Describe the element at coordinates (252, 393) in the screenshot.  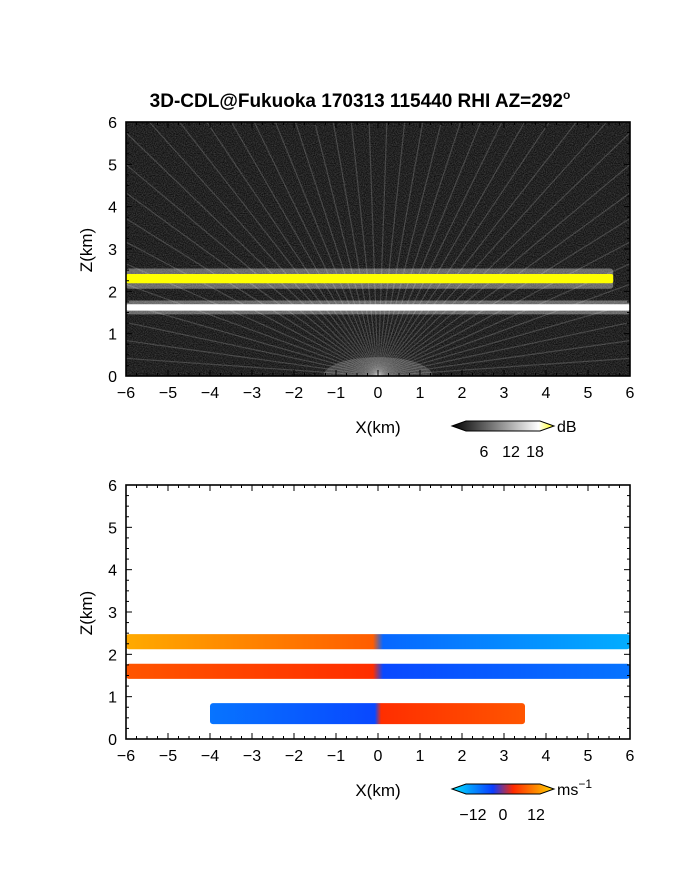
I see `top-x-tick-label: −3` at that location.